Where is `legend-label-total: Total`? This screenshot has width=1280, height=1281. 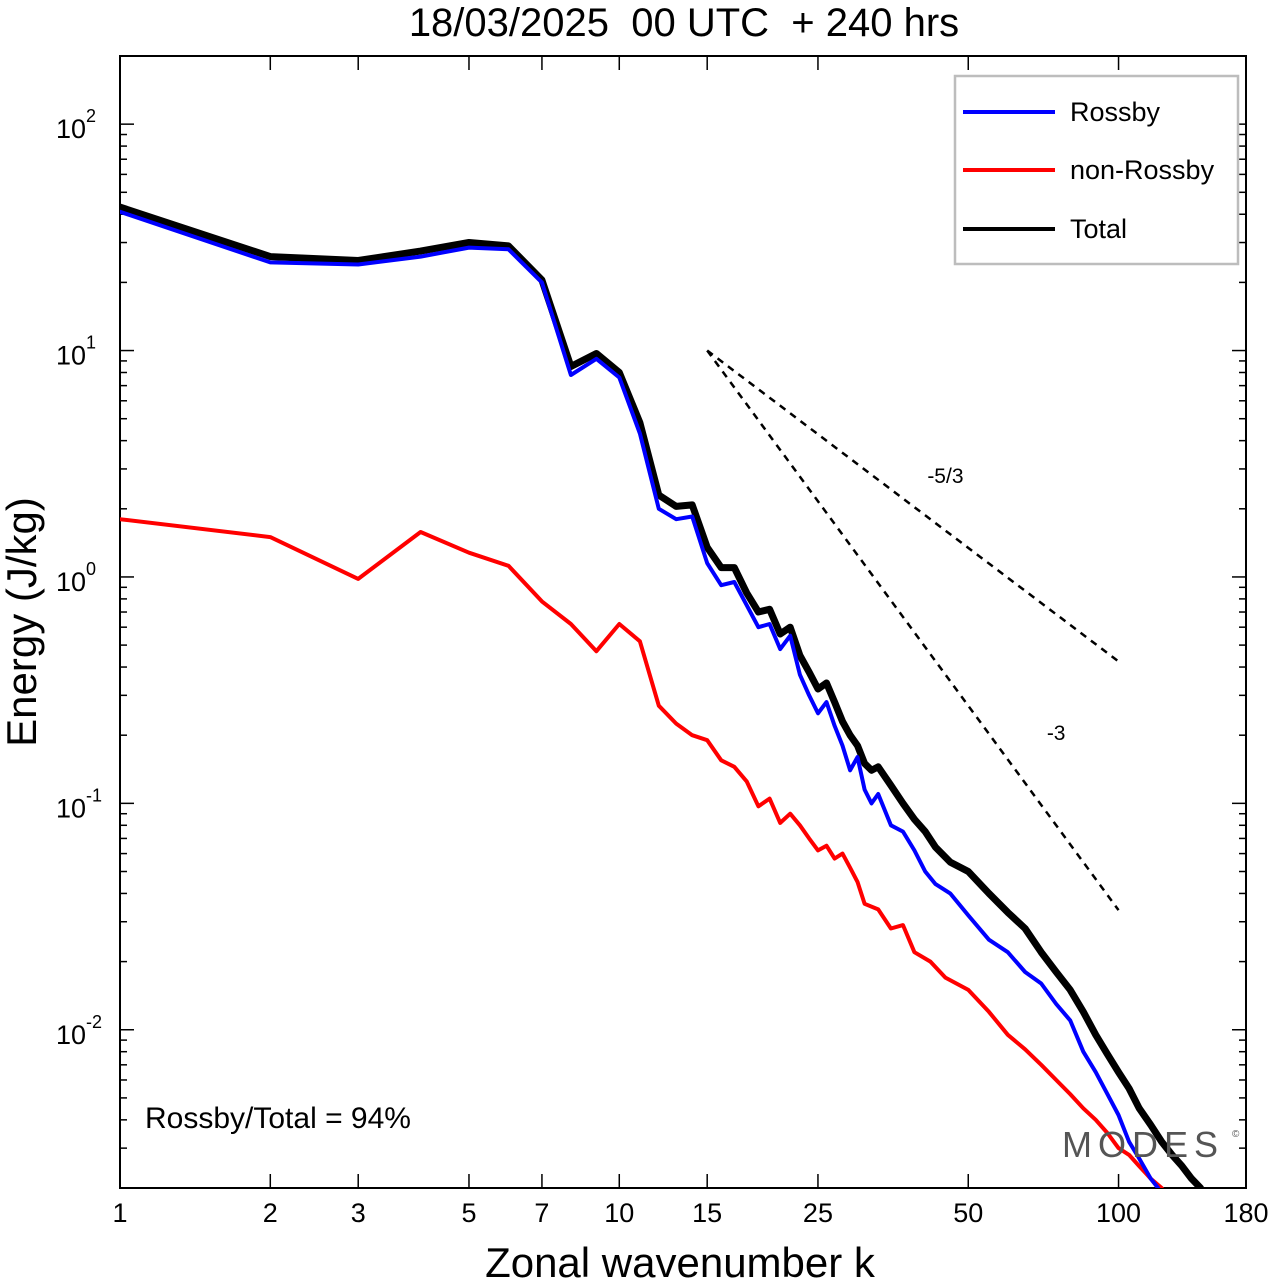
legend-label-total: Total is located at coordinates (1098, 229).